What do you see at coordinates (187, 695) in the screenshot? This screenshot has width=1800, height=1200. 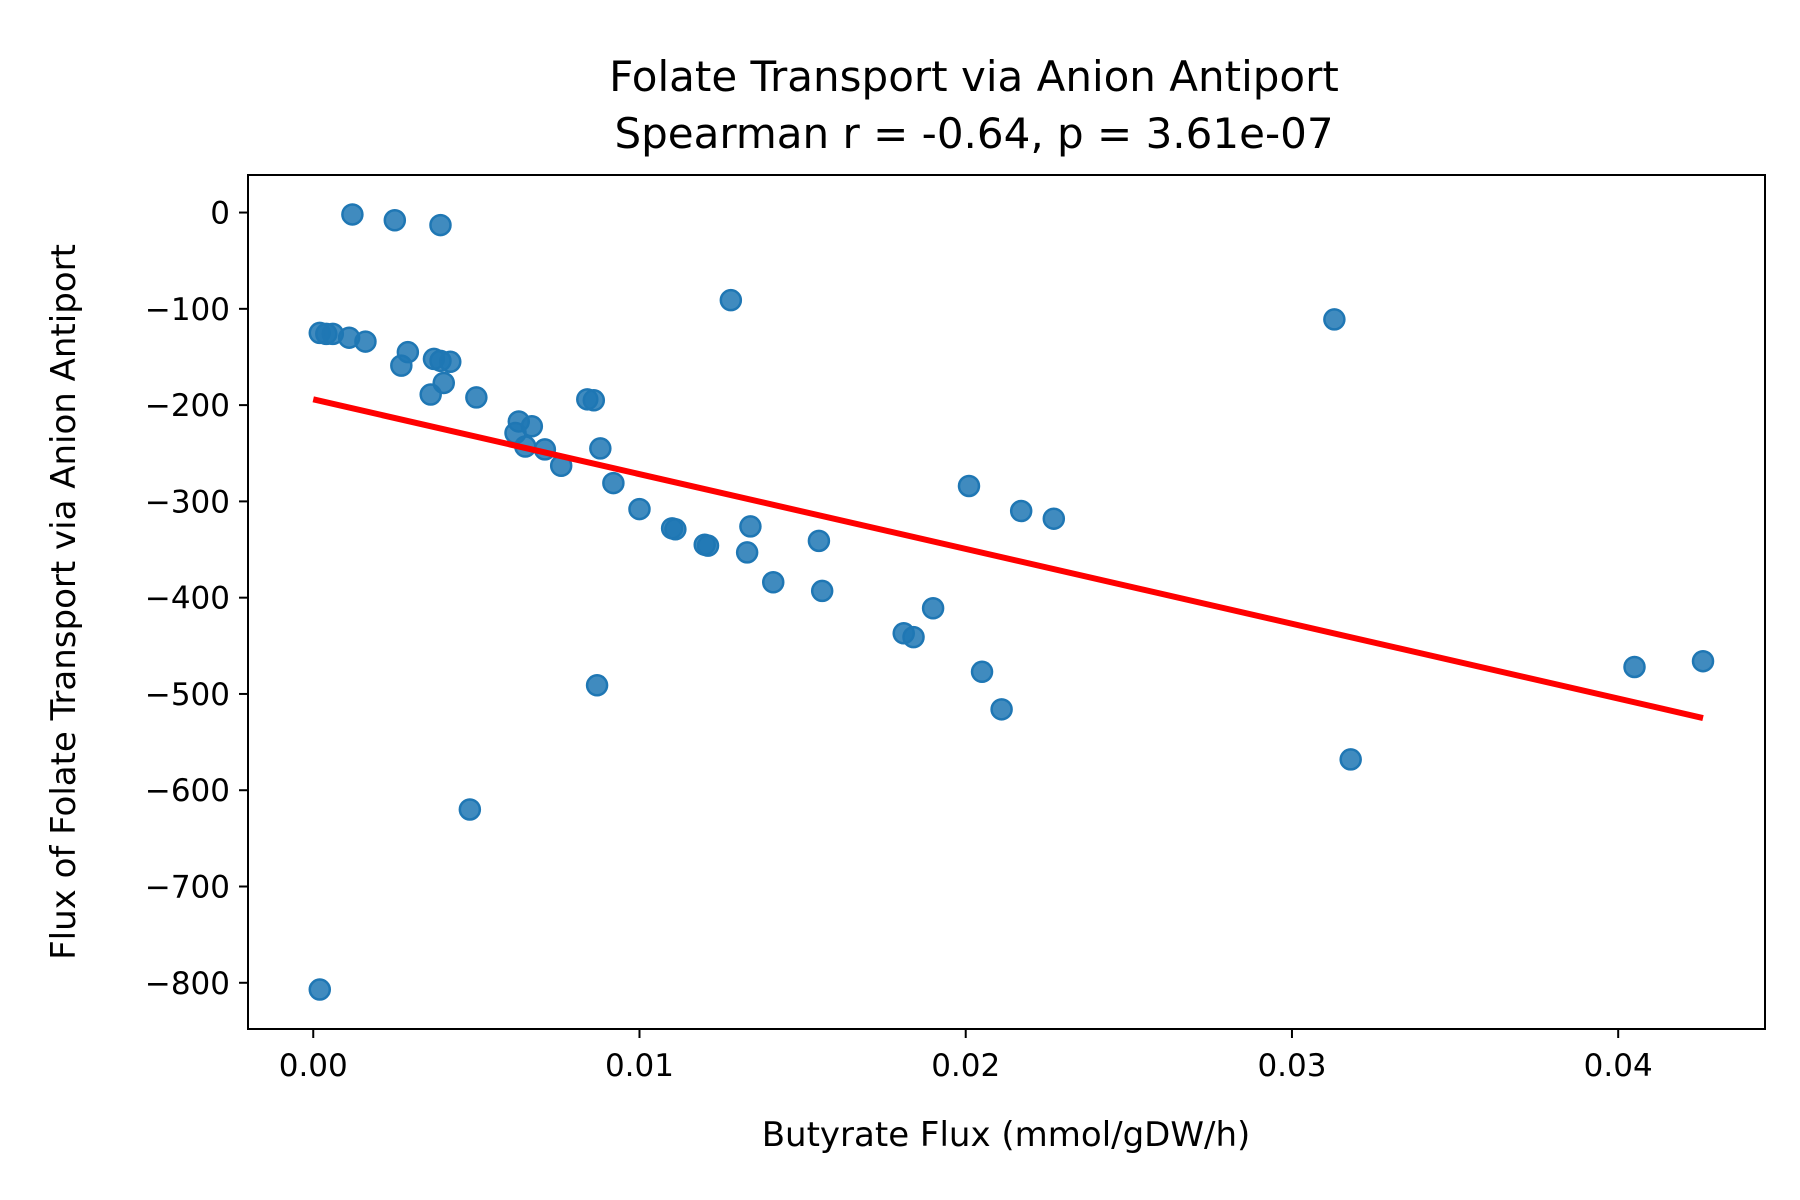 I see `y-tick-label: −500` at bounding box center [187, 695].